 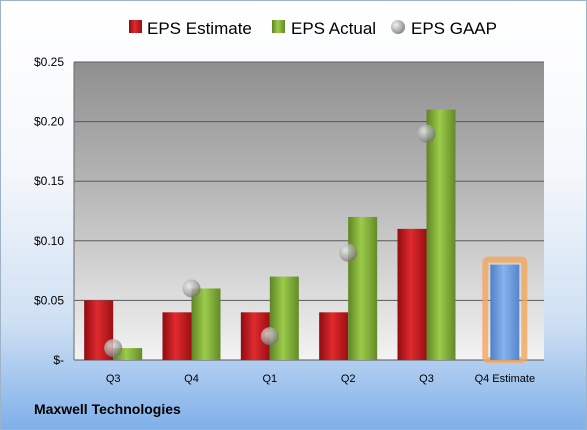 What do you see at coordinates (49, 62) in the screenshot?
I see `y-tick-label: $0.25` at bounding box center [49, 62].